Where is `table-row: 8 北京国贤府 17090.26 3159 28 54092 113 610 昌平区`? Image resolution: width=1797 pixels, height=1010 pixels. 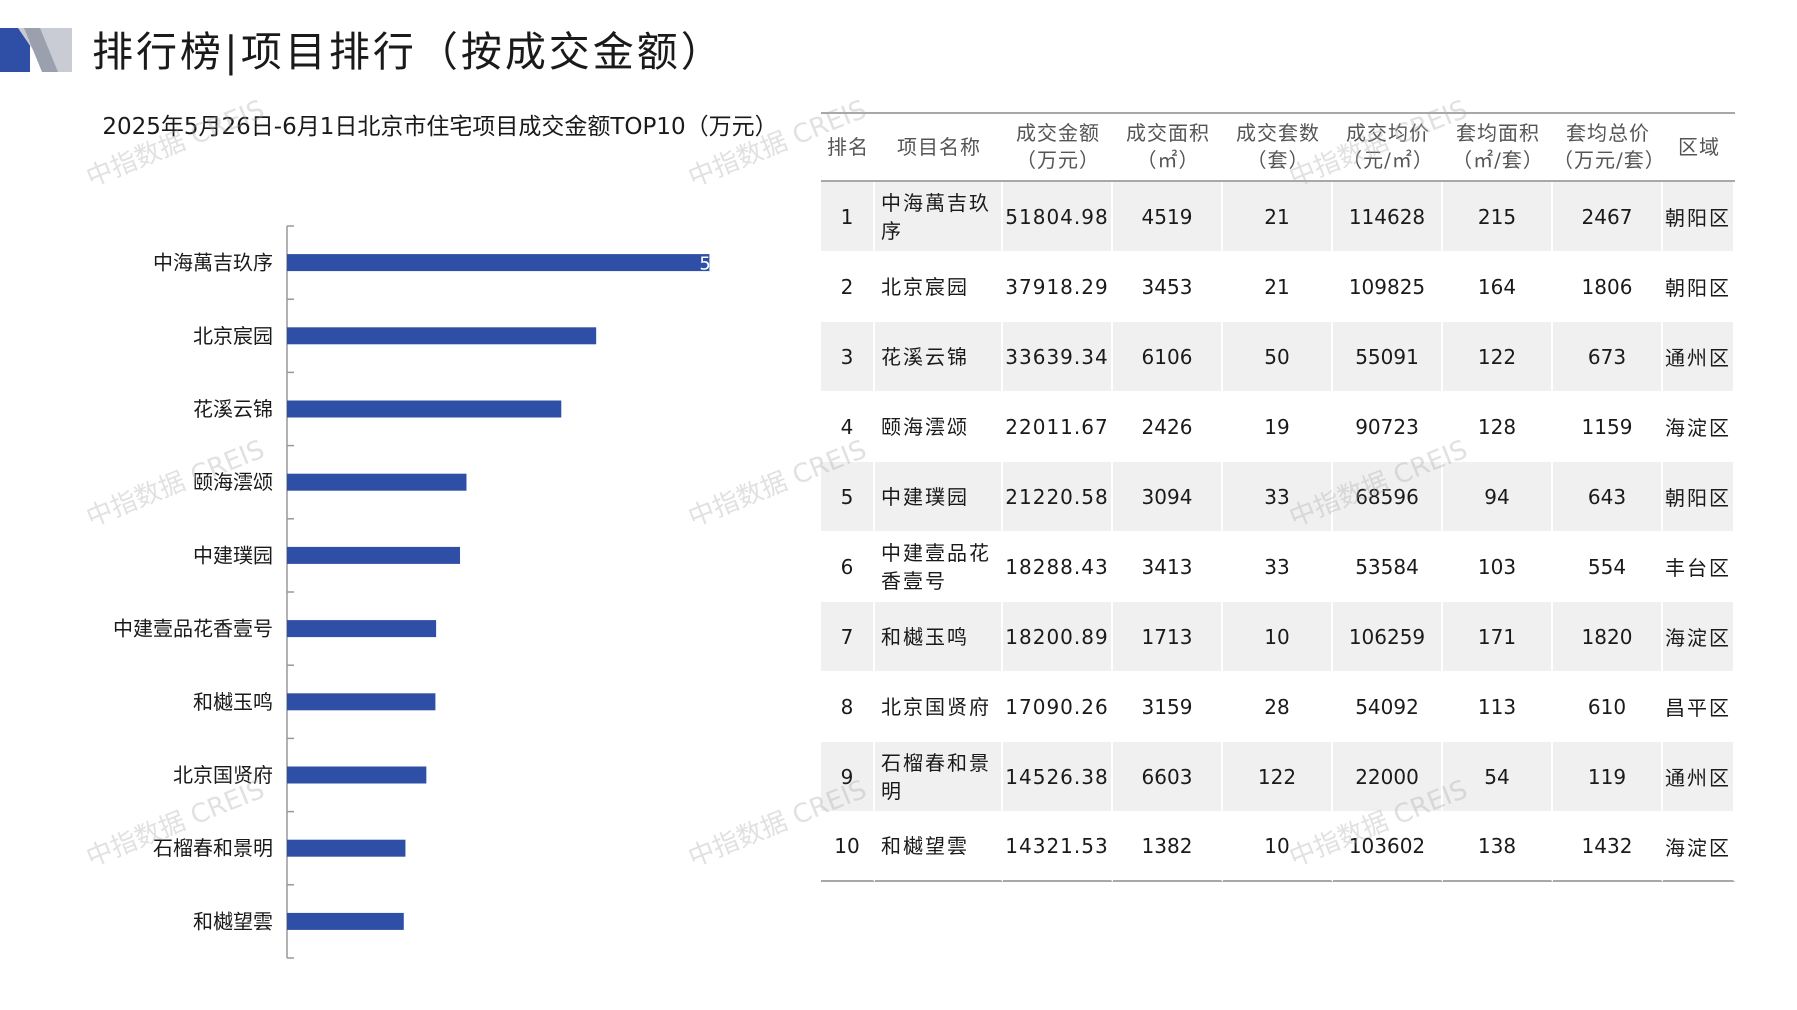
table-row: 8 北京国贤府 17090.26 3159 28 54092 113 610 昌平区 is located at coordinates (1278, 707).